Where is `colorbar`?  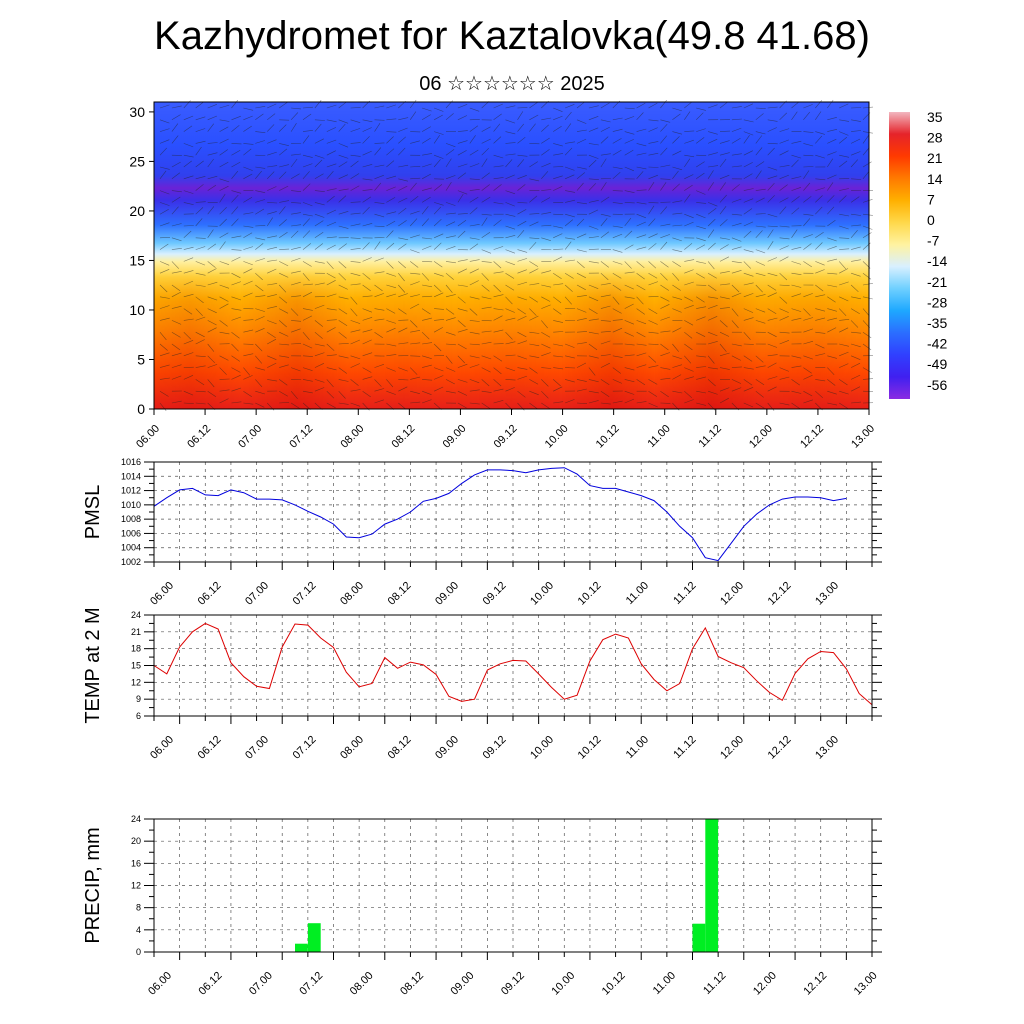 colorbar is located at coordinates (899, 255).